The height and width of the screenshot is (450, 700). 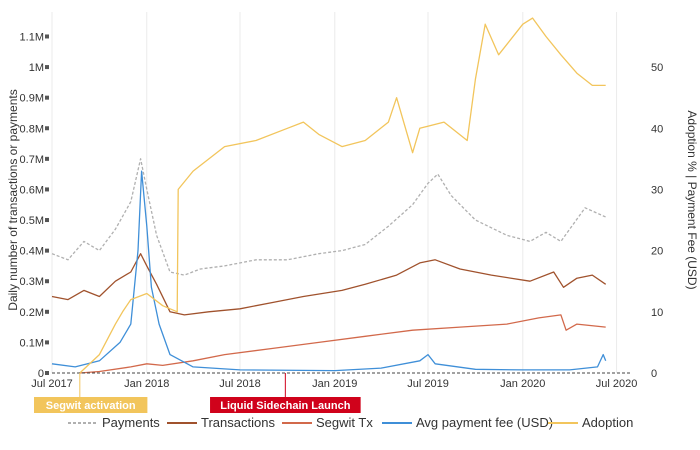 I want to click on y-left-tick-label: 0.9M, so click(x=32, y=99).